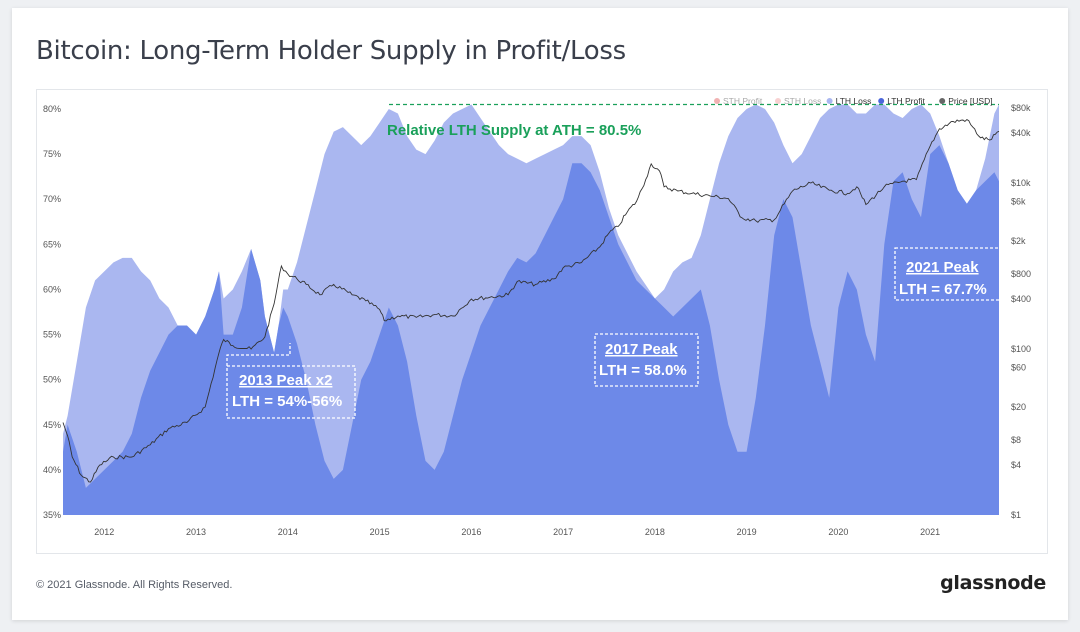  What do you see at coordinates (52, 425) in the screenshot?
I see `y-left-tick-label: 45%` at bounding box center [52, 425].